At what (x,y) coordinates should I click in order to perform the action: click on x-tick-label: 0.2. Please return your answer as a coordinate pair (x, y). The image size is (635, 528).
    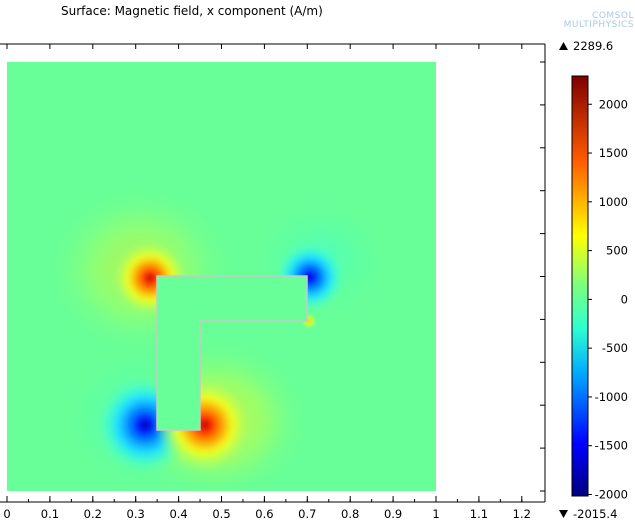
    Looking at the image, I should click on (93, 514).